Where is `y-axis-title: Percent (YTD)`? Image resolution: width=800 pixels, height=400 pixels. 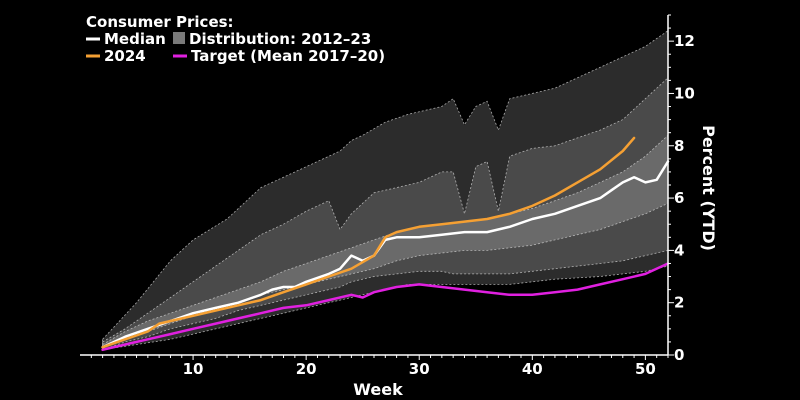
y-axis-title: Percent (YTD) is located at coordinates (708, 188).